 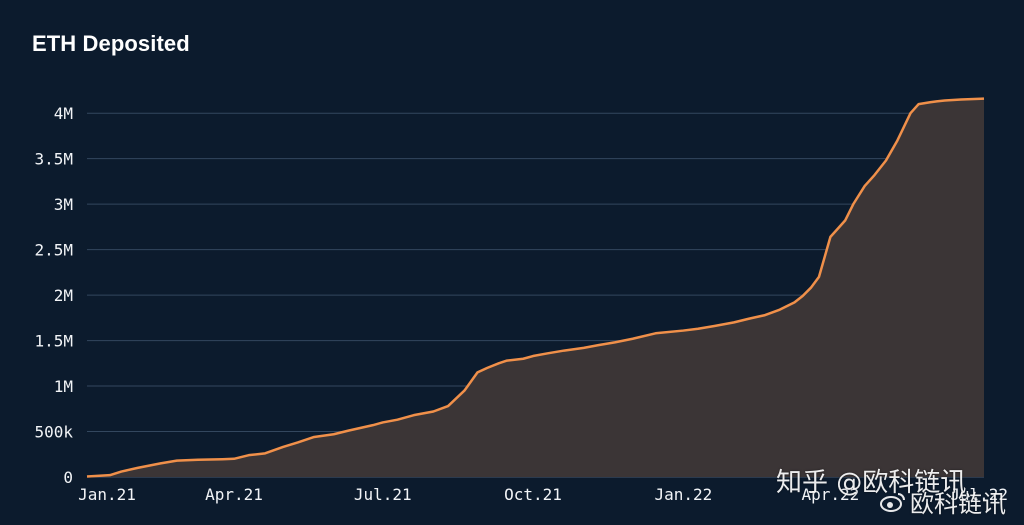 What do you see at coordinates (107, 494) in the screenshot?
I see `x-tick-label: Jan.21` at bounding box center [107, 494].